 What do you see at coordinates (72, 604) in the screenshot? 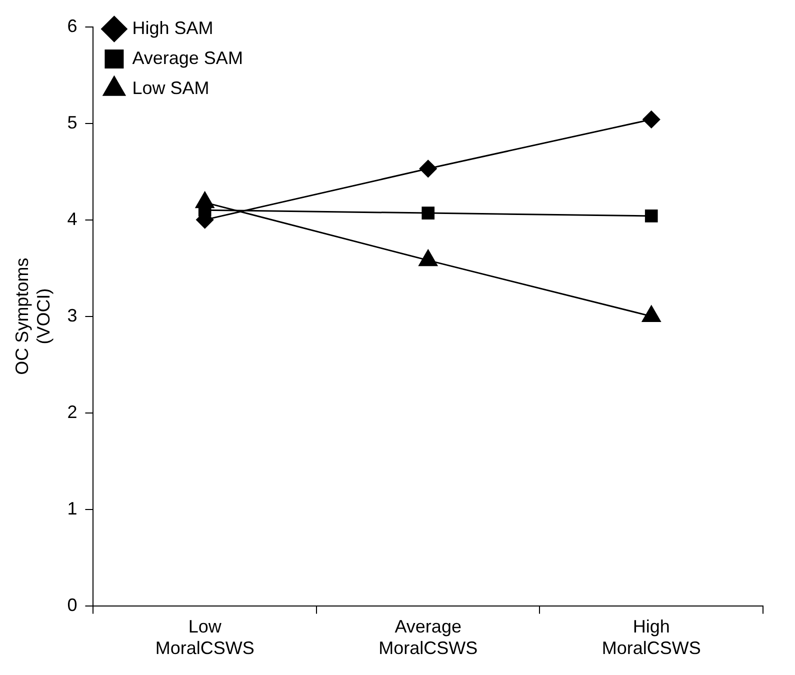
I see `y-tick-label: 0` at bounding box center [72, 604].